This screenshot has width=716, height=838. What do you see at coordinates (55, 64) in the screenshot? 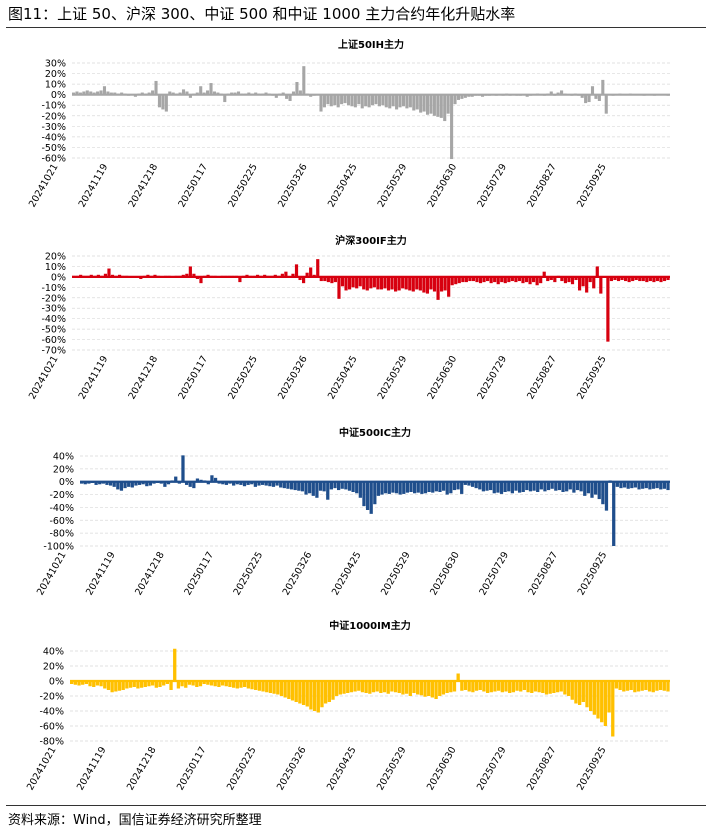
I see `chart-0-ytick-label: 30%` at bounding box center [55, 64].